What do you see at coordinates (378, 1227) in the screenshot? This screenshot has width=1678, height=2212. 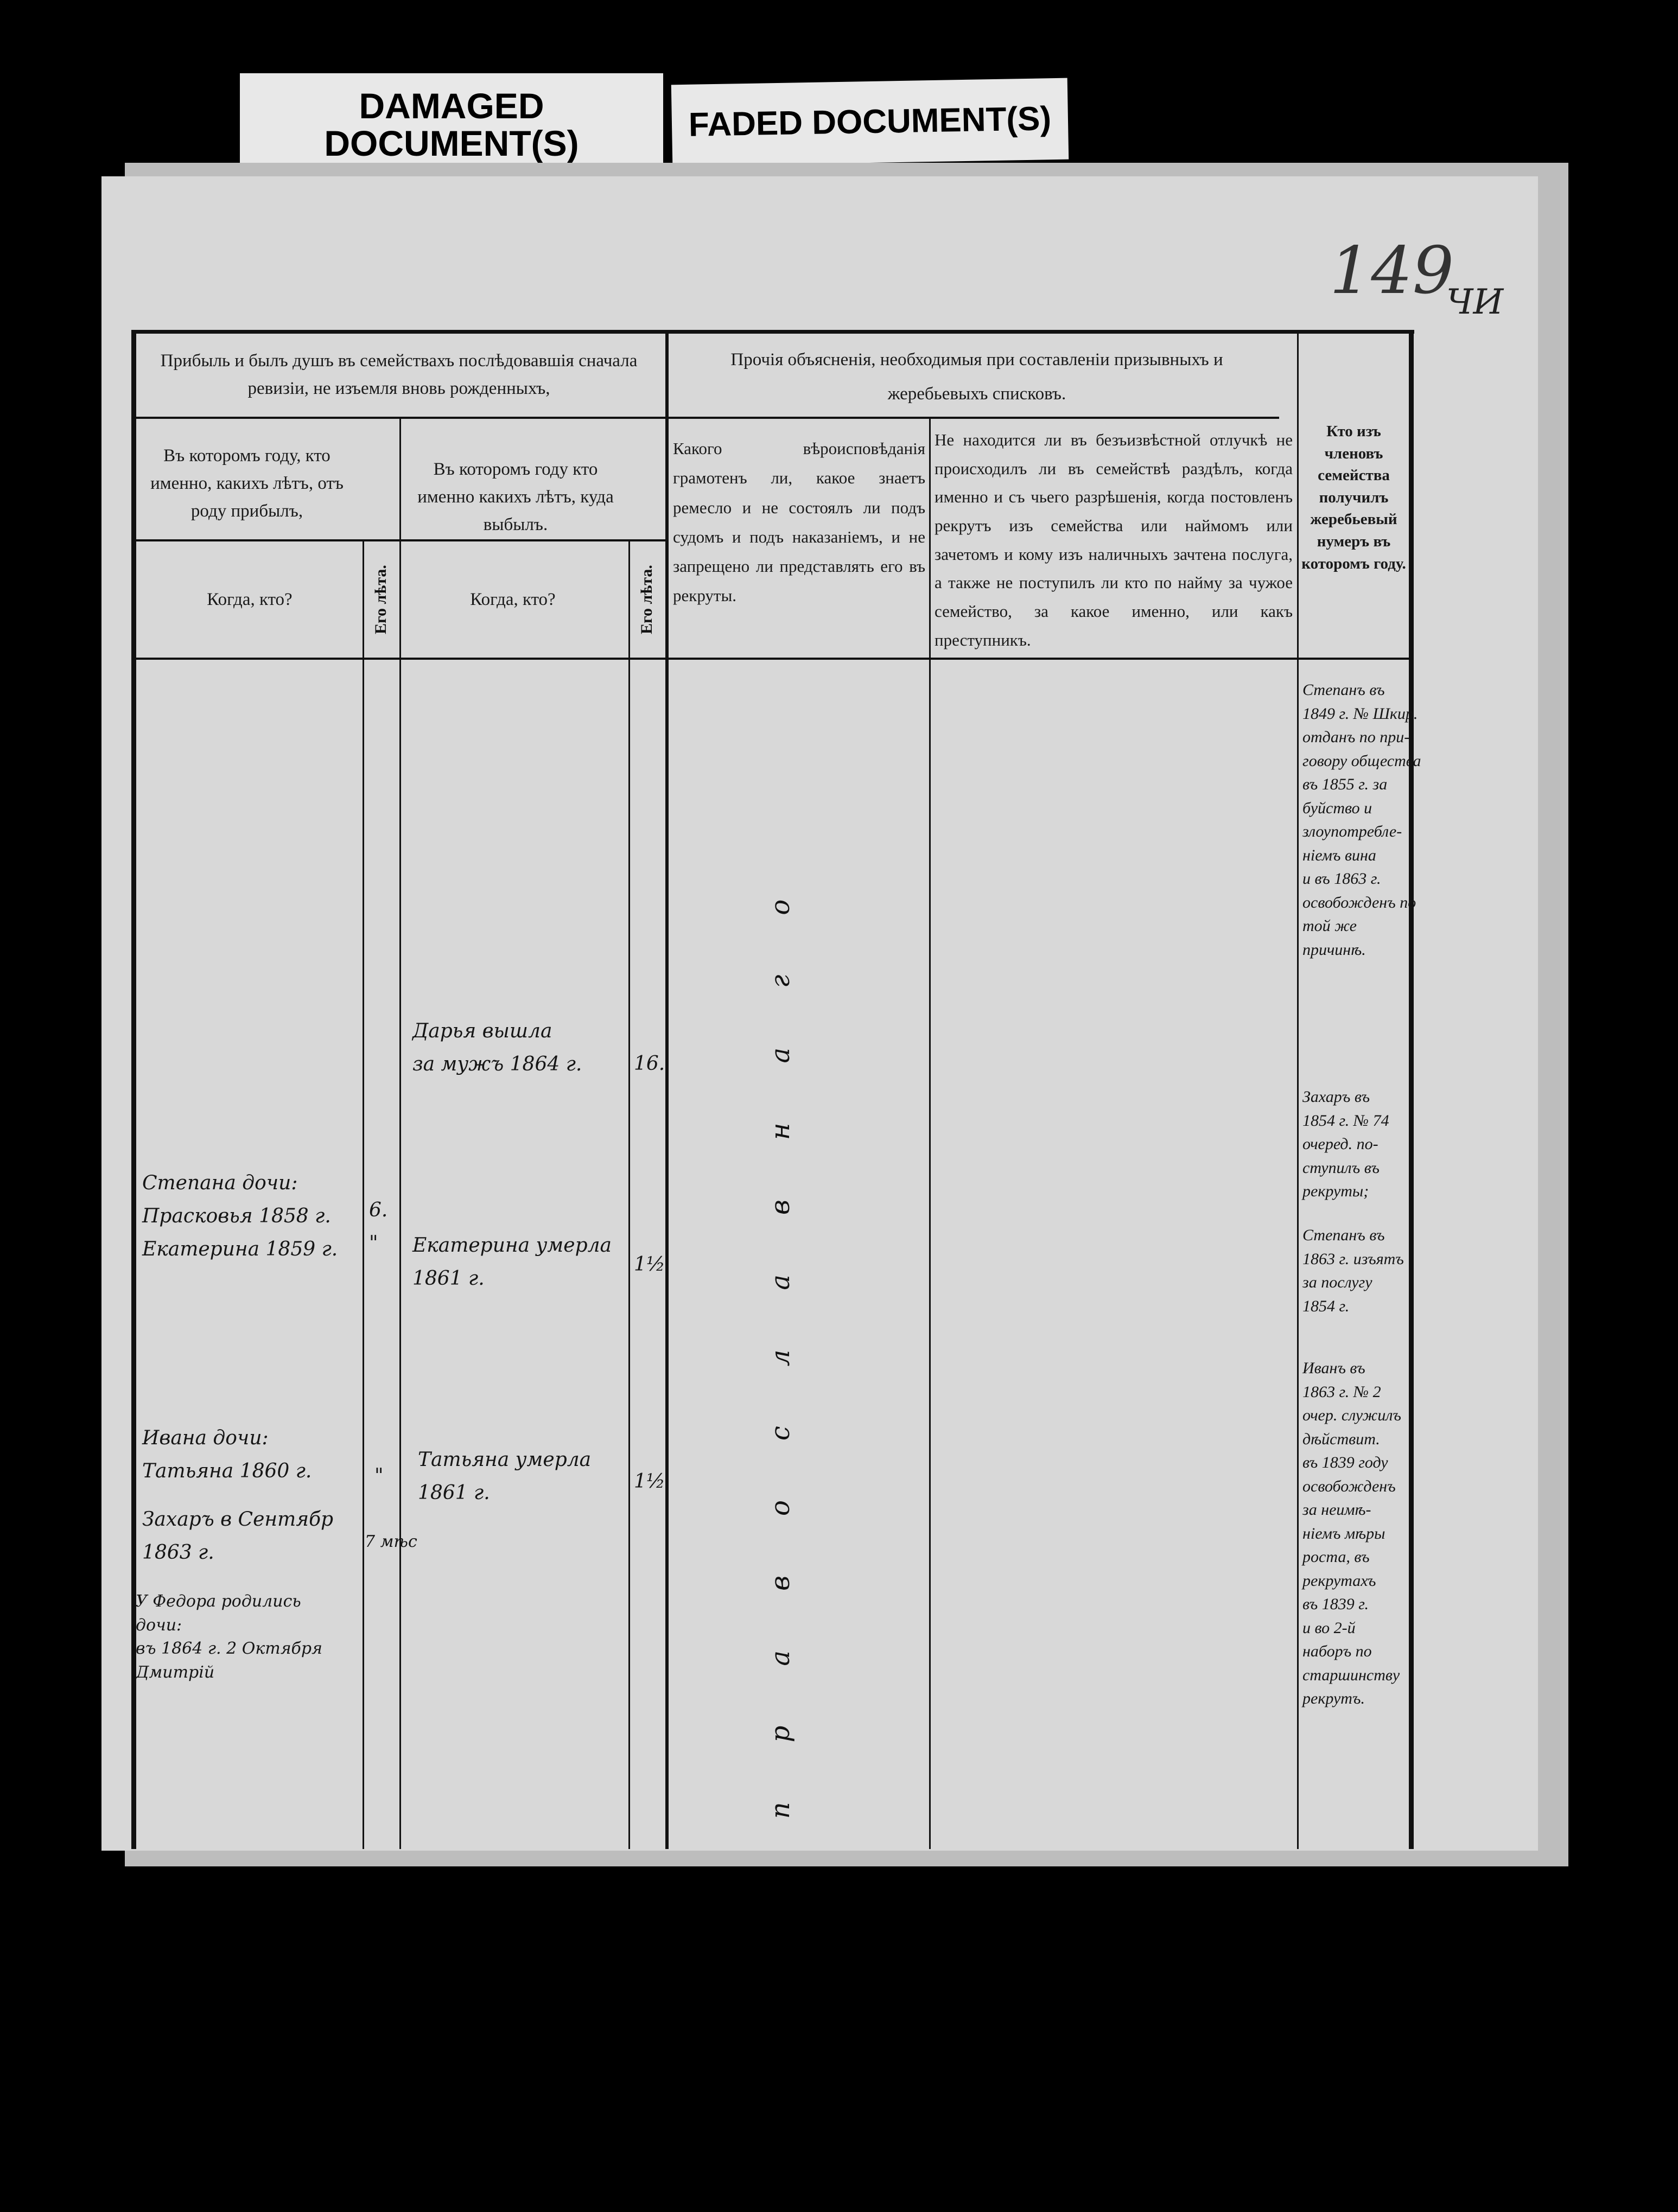 I see `arrived-age: 6. "` at bounding box center [378, 1227].